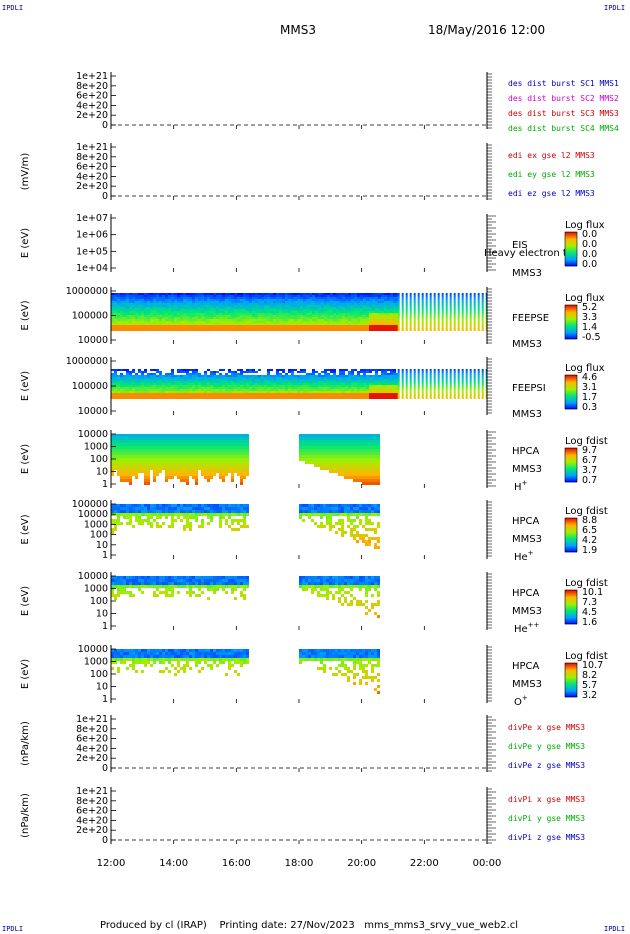 This screenshot has width=630, height=934. Describe the element at coordinates (90, 386) in the screenshot. I see `panel-5-ytick-label: 100000` at that location.